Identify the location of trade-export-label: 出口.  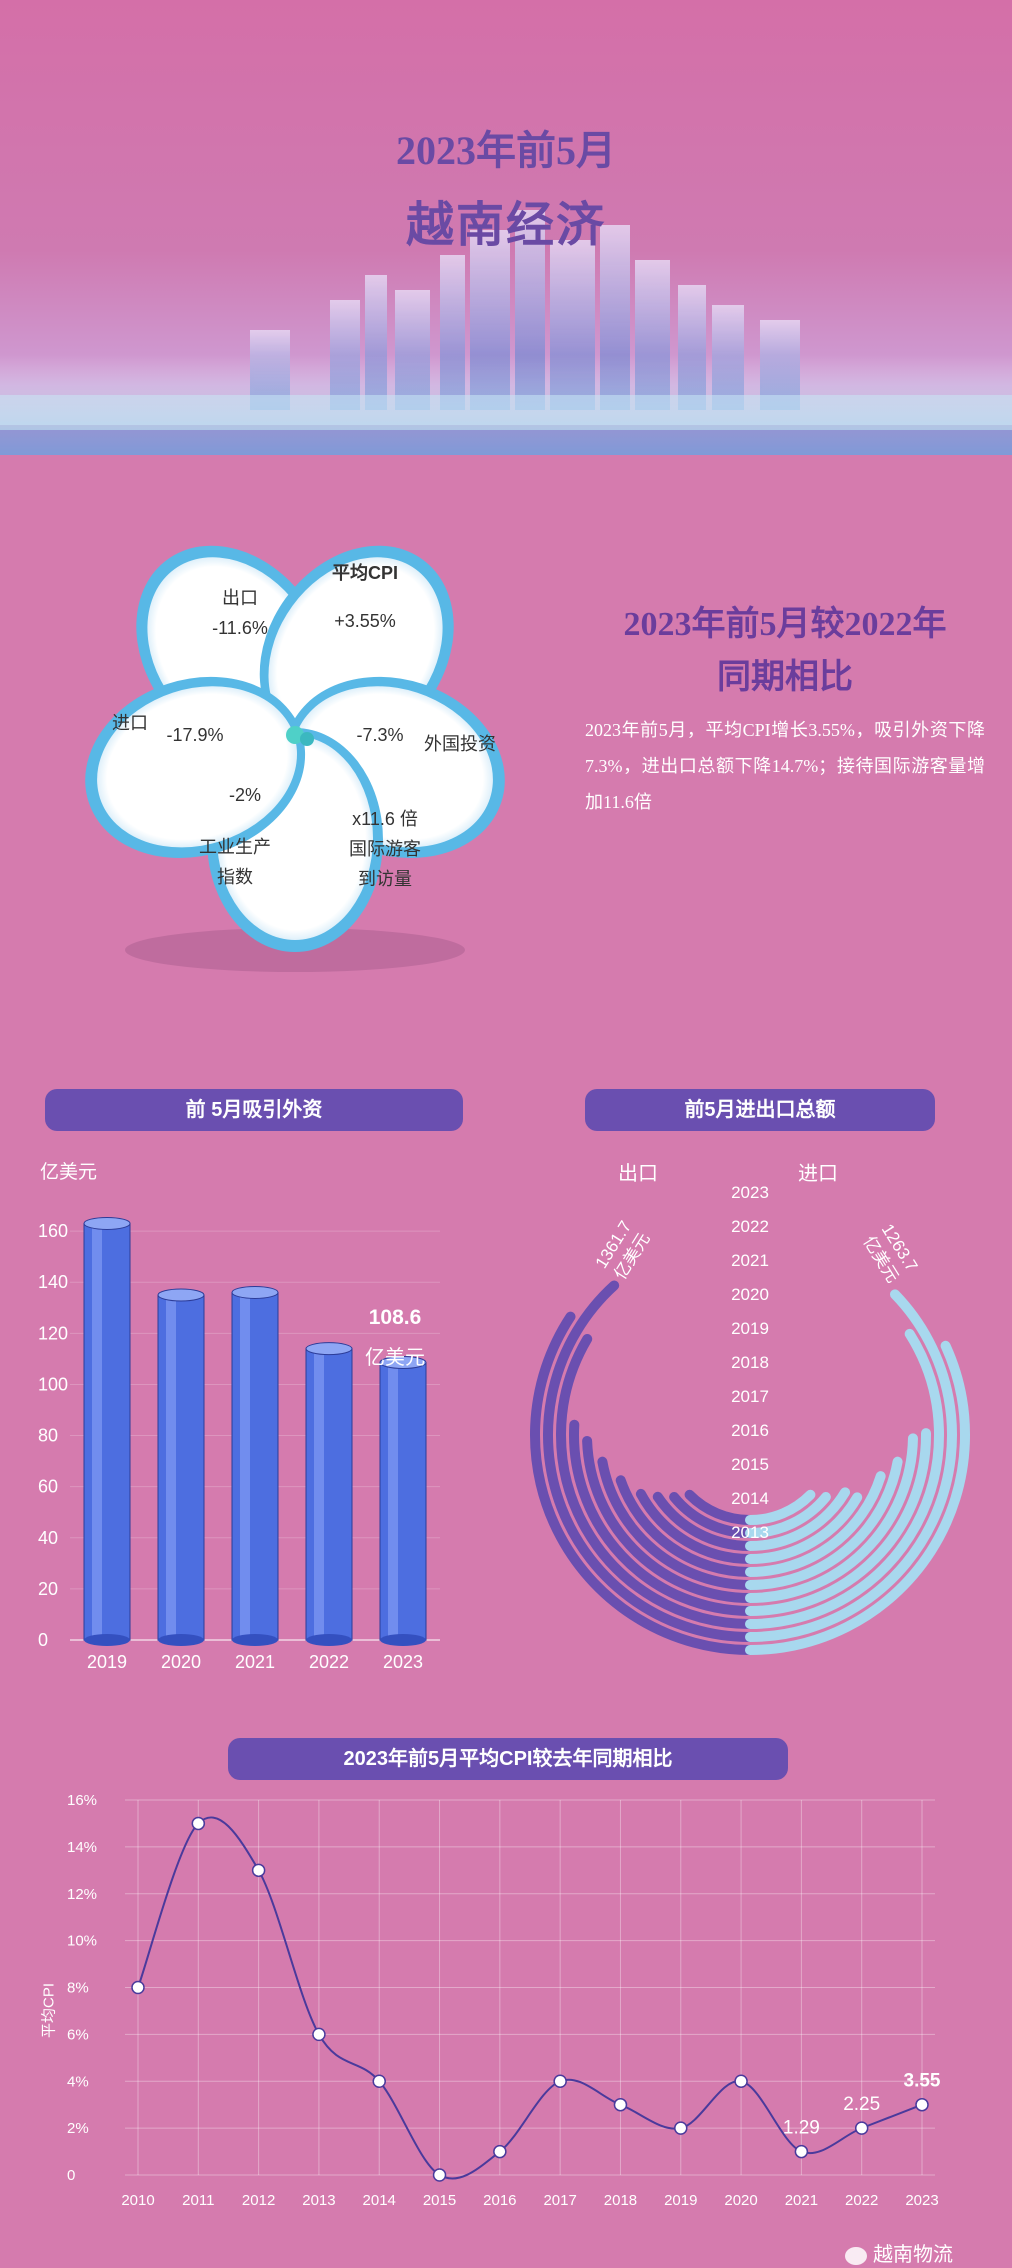
(638, 1174).